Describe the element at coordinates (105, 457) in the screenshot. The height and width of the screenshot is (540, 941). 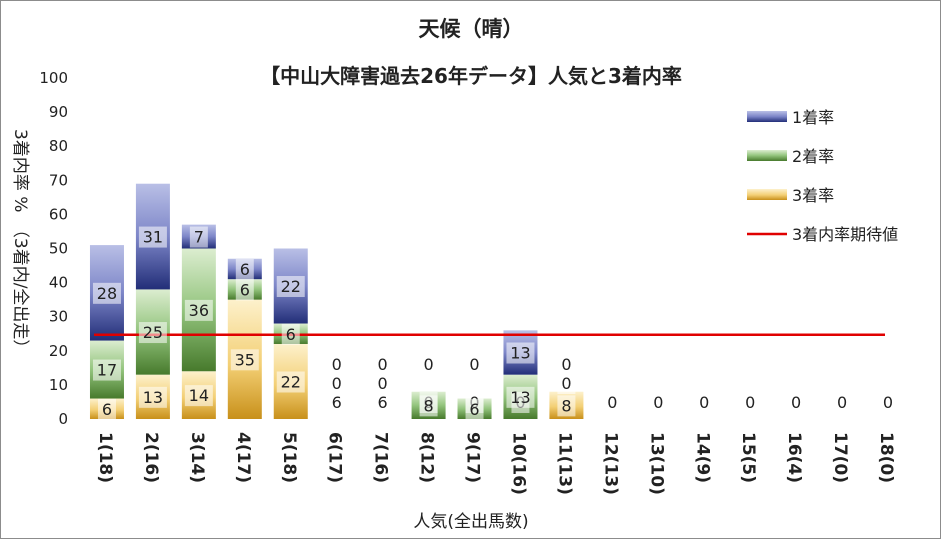
I see `x-tick-label: 1(18)` at that location.